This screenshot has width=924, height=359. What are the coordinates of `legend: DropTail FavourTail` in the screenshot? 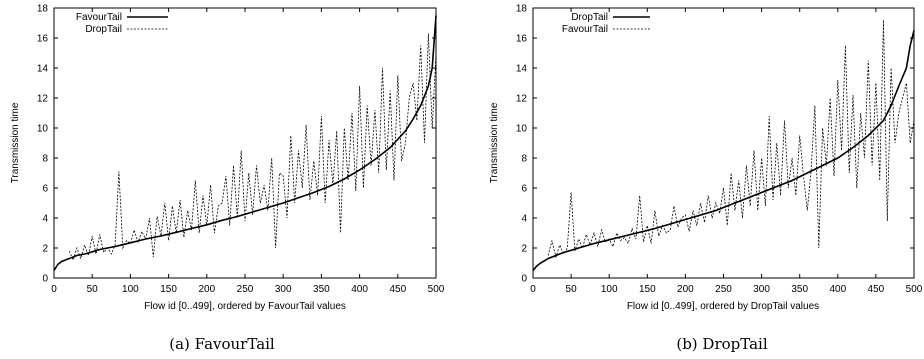 It's located at (606, 23).